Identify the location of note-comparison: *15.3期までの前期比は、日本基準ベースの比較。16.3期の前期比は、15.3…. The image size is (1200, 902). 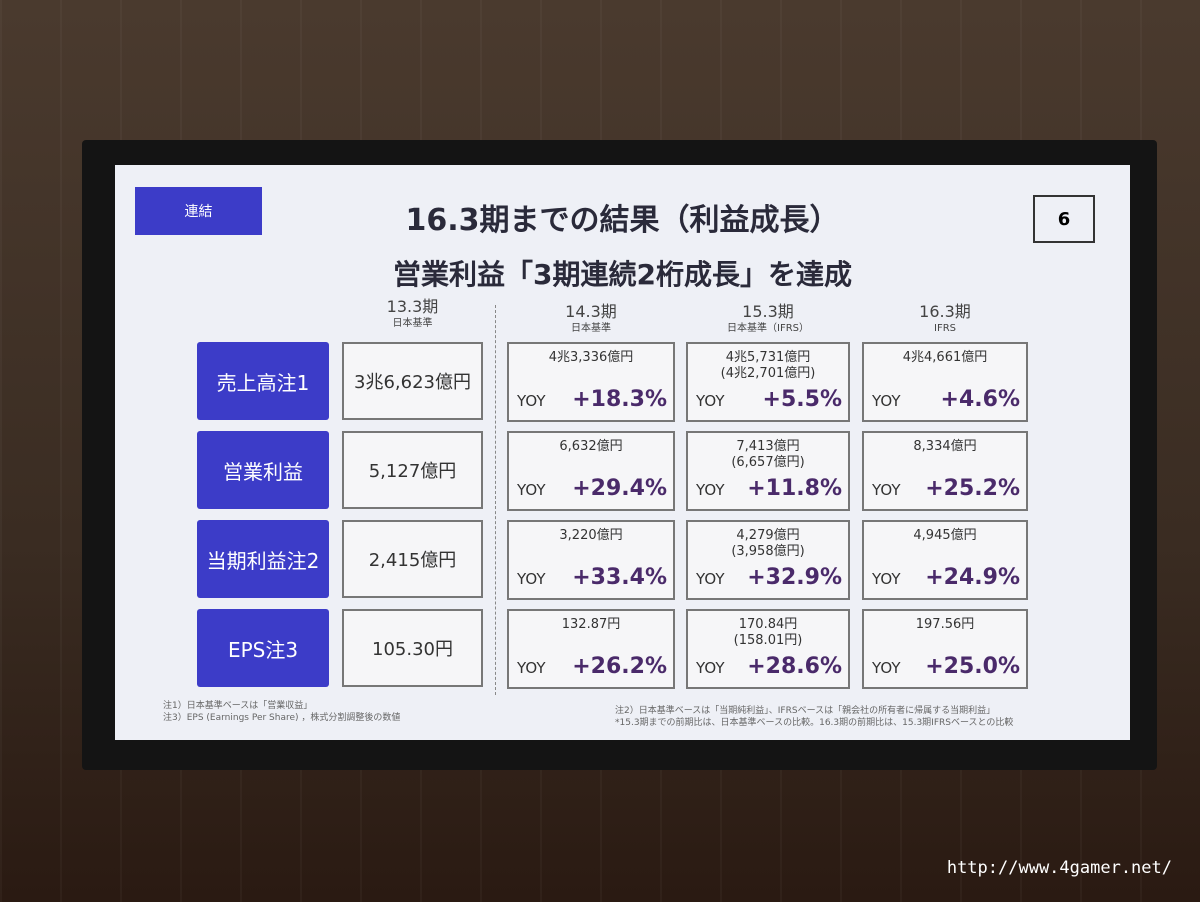
(814, 723).